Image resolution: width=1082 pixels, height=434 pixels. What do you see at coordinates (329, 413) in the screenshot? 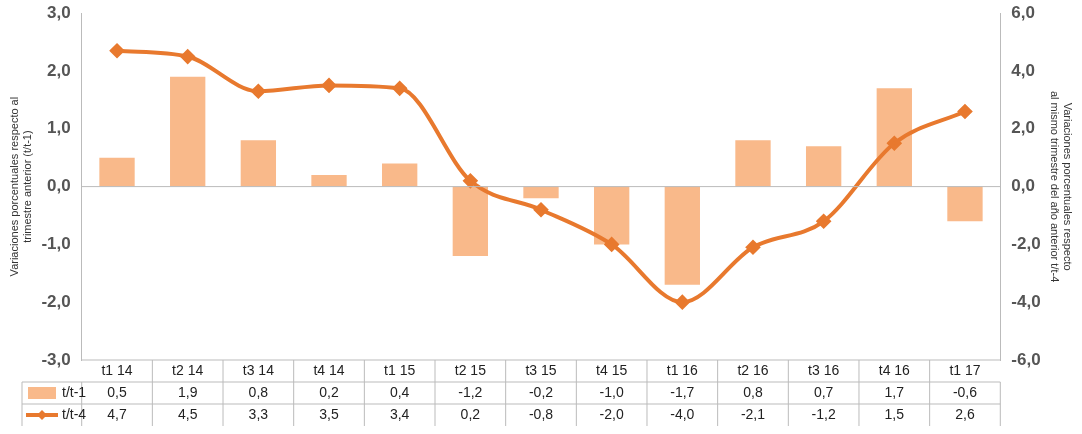
I see `data-label: 3,5` at bounding box center [329, 413].